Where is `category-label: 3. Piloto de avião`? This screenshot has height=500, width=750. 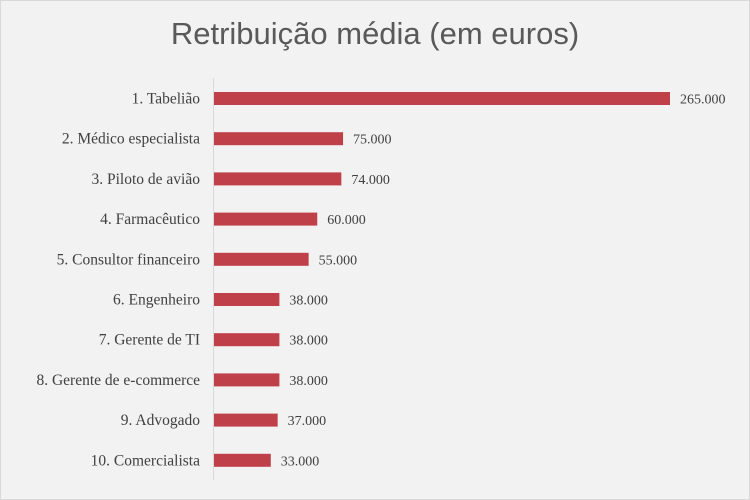
category-label: 3. Piloto de avião is located at coordinates (146, 179).